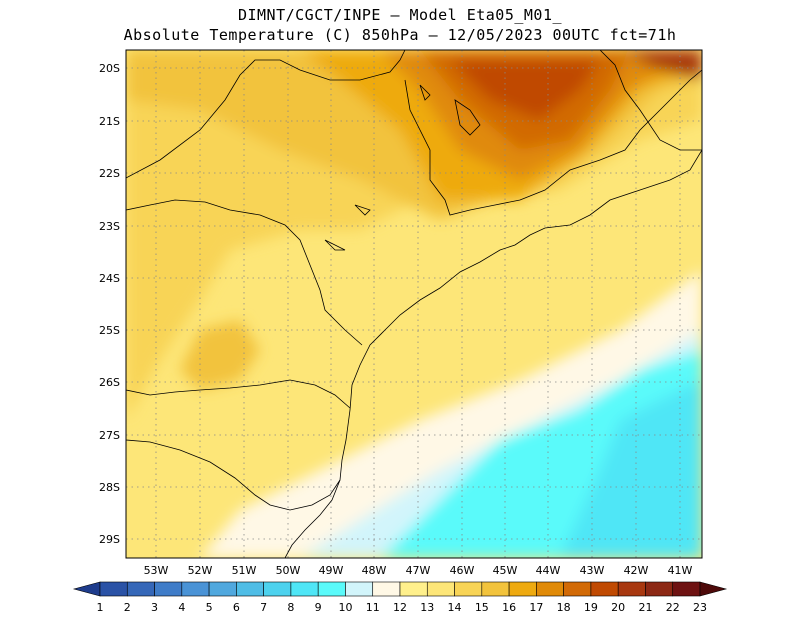 This screenshot has height=618, width=800. Describe the element at coordinates (400, 15) in the screenshot. I see `title-line-1: DIMNT/CGCT/INPE – Model Eta05_M01_` at that location.